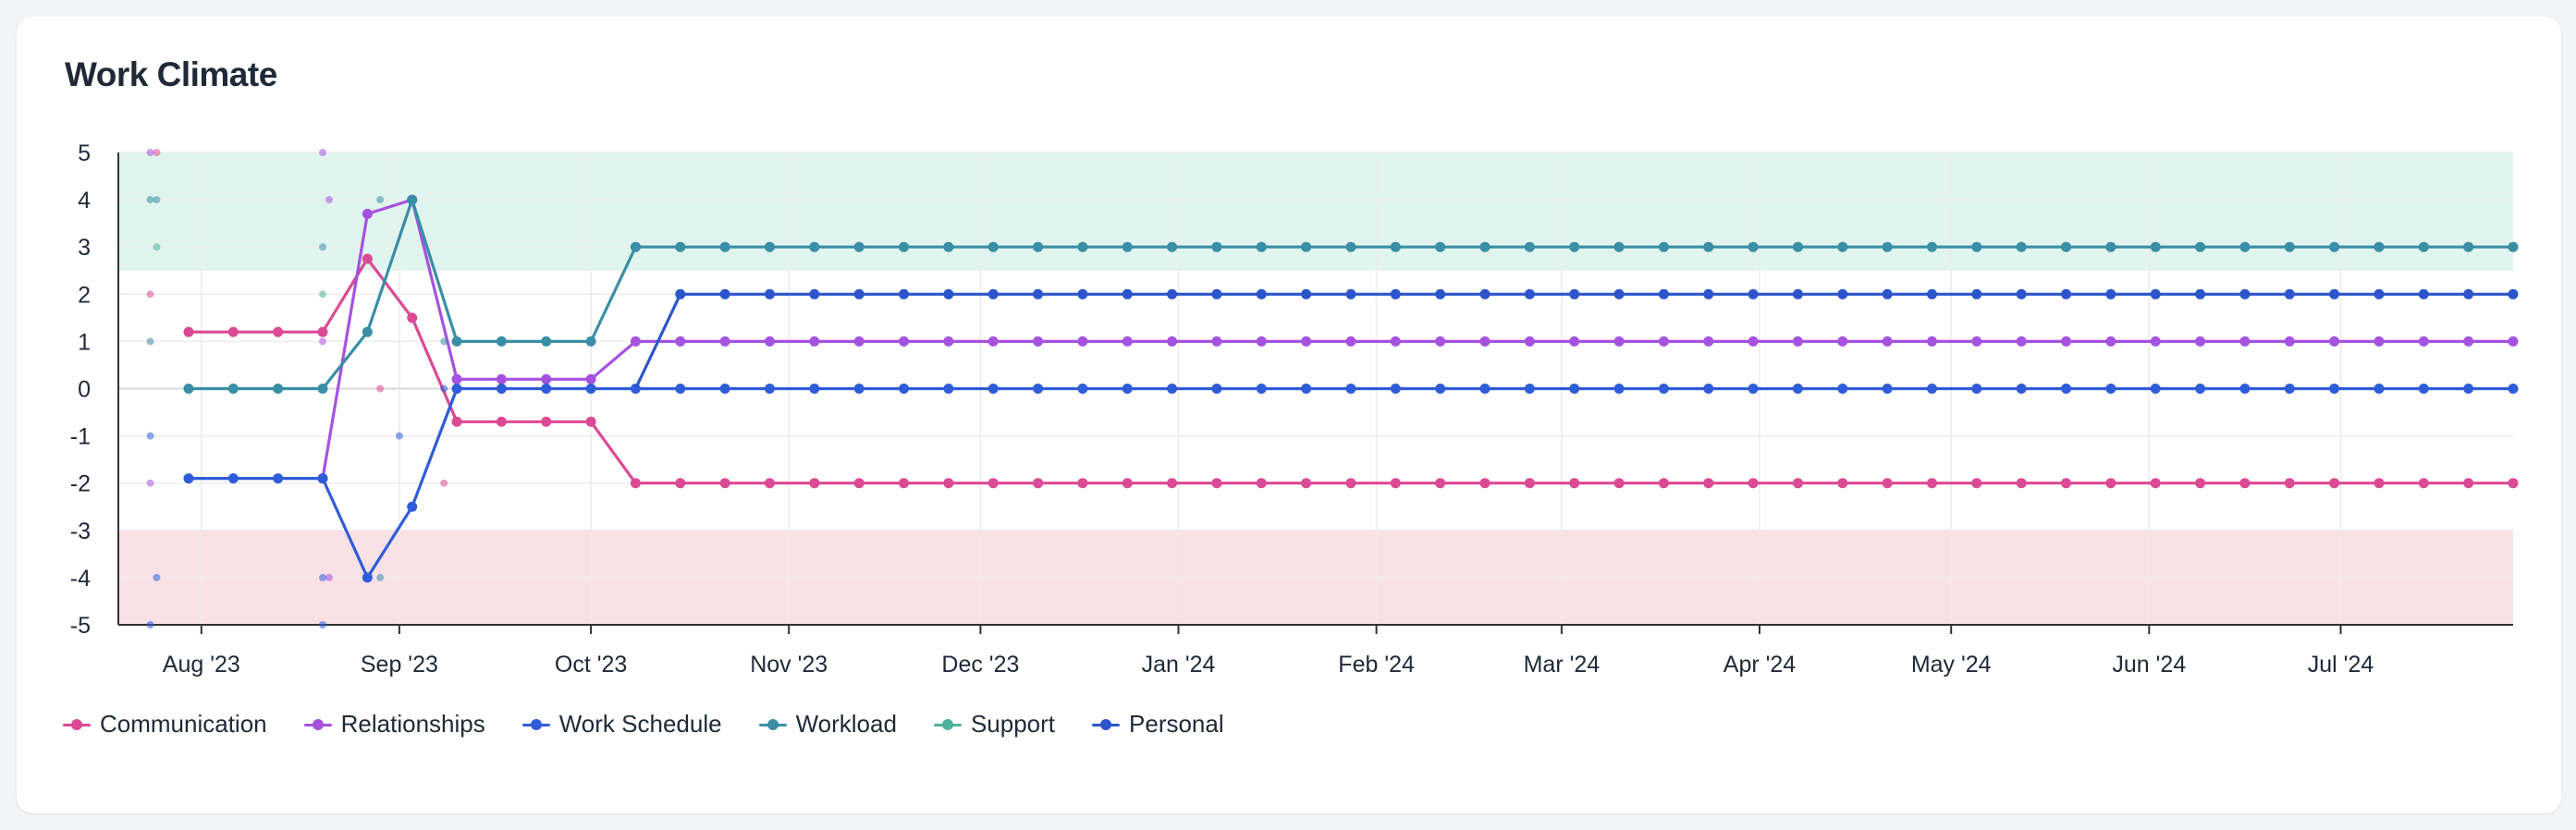  I want to click on x-tick-label: Sep '23, so click(399, 664).